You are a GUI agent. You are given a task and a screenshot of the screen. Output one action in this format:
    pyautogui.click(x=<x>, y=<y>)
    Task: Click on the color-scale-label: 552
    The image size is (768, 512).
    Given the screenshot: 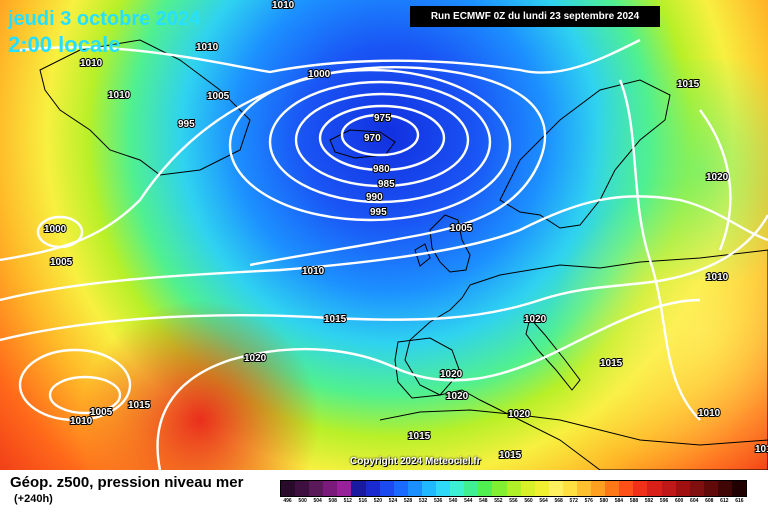 What is the action you would take?
    pyautogui.click(x=498, y=501)
    